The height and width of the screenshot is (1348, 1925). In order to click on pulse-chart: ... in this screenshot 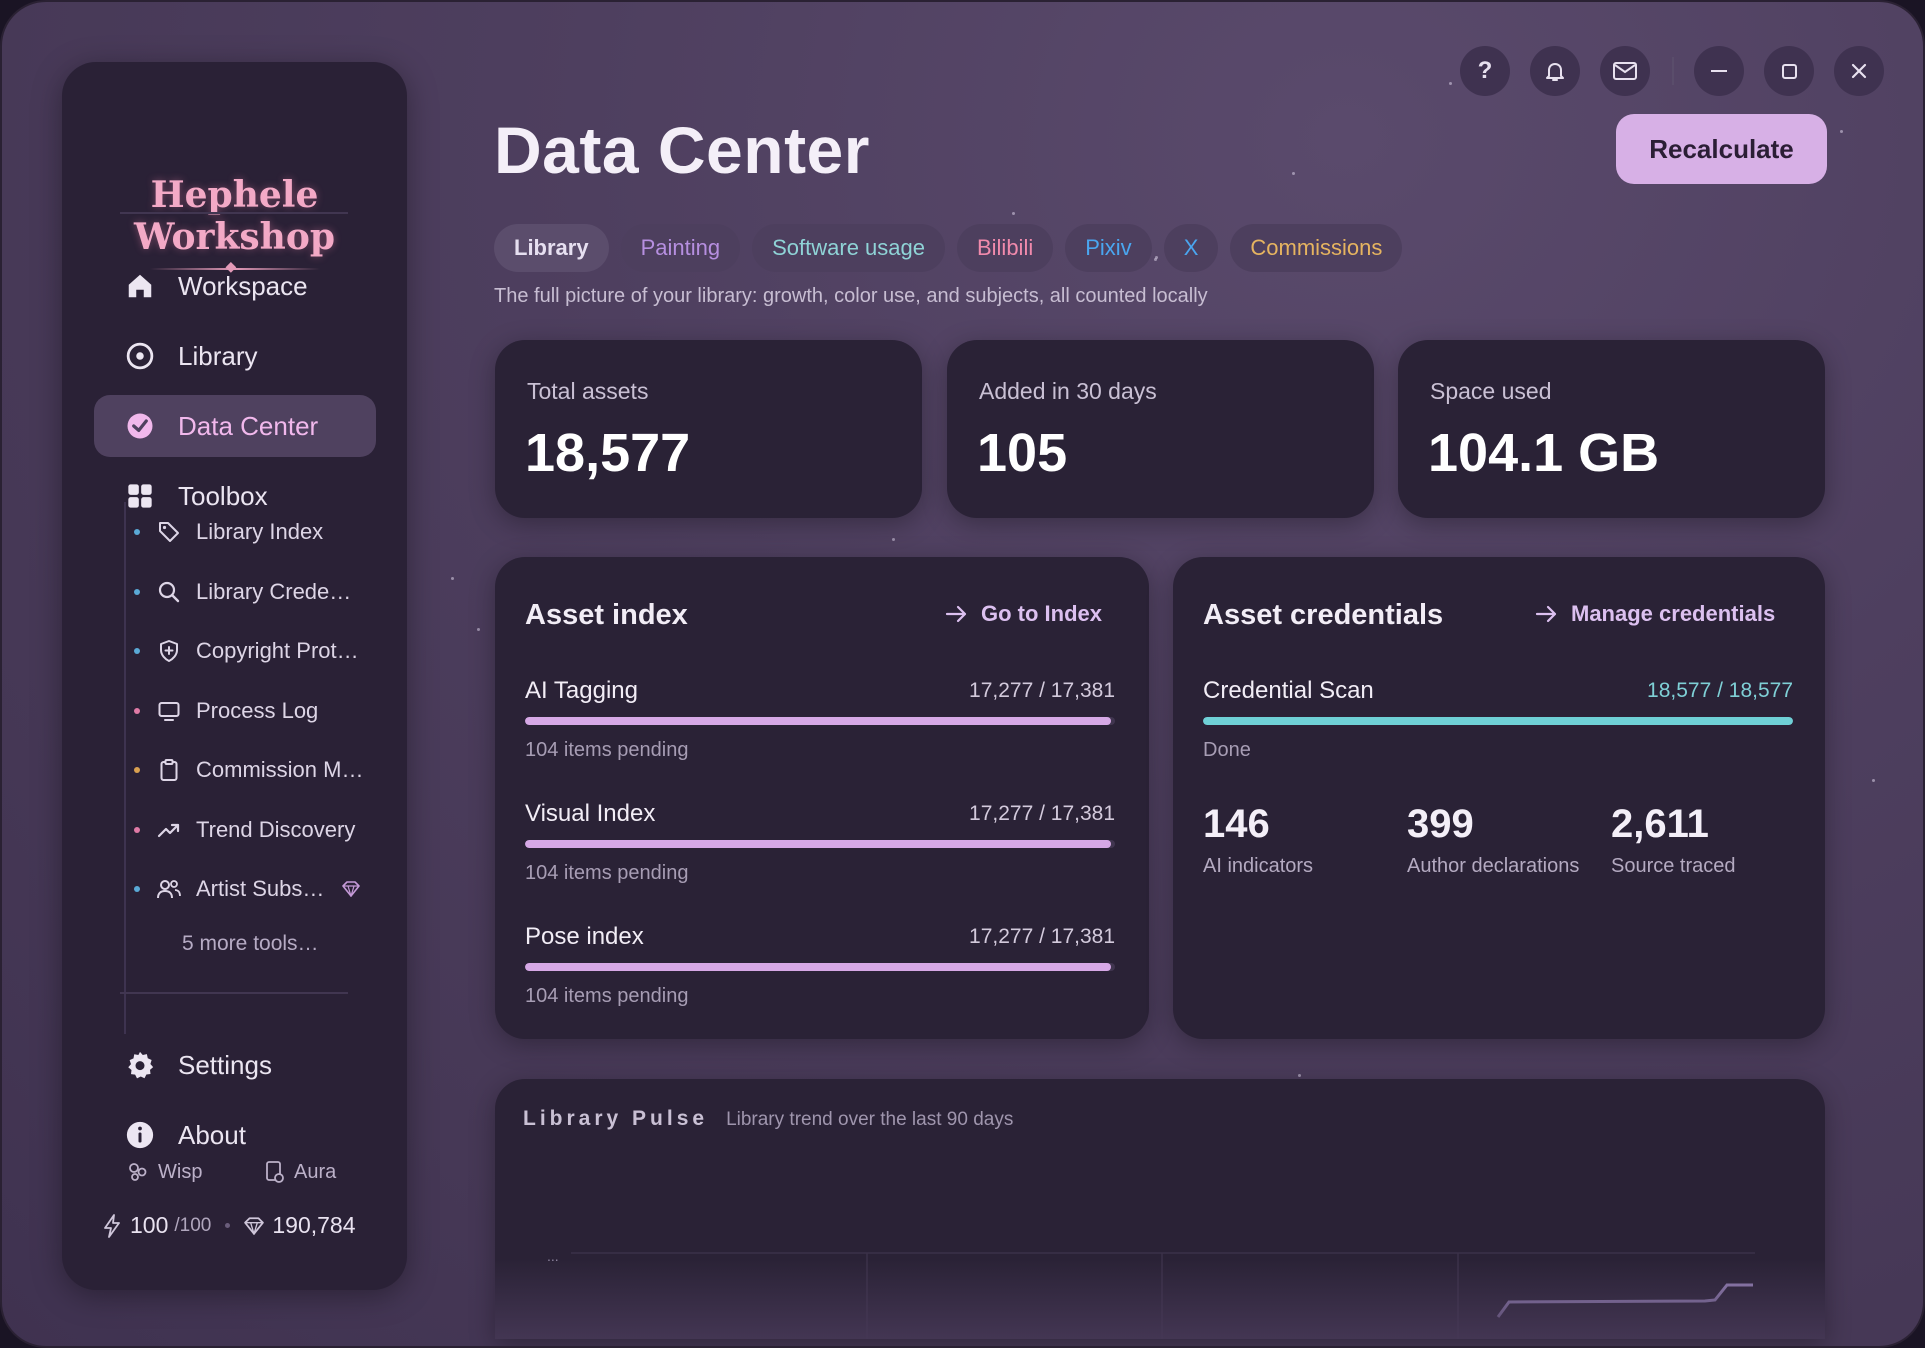, I will do `click(1151, 1293)`.